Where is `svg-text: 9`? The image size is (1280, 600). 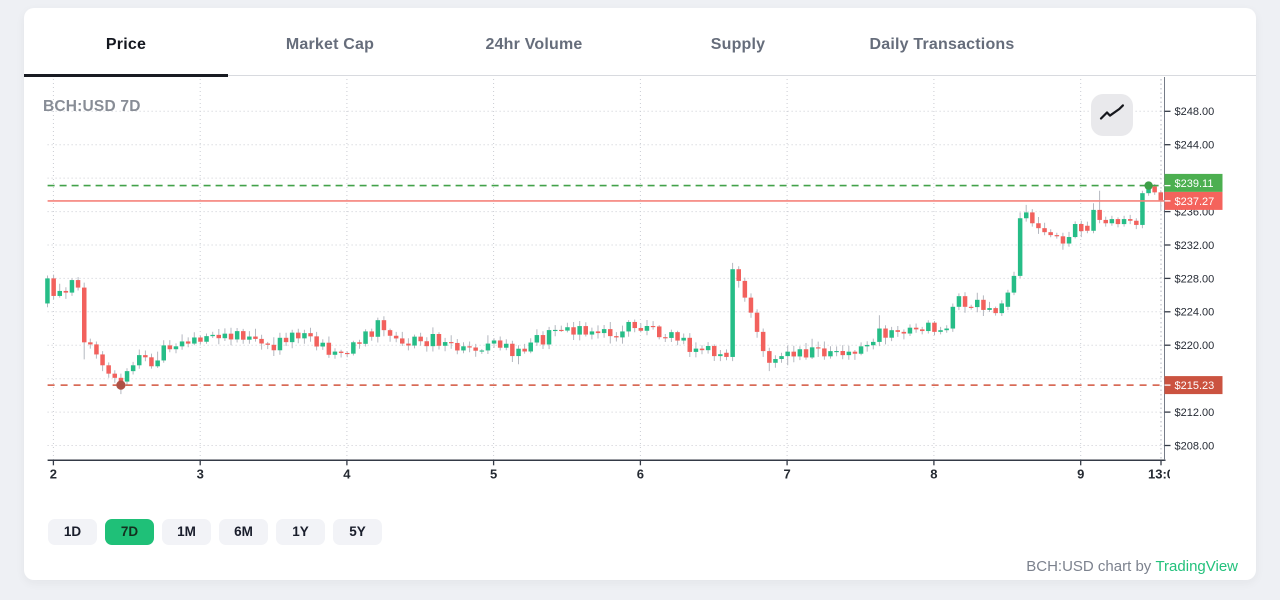 svg-text: 9 is located at coordinates (1080, 473).